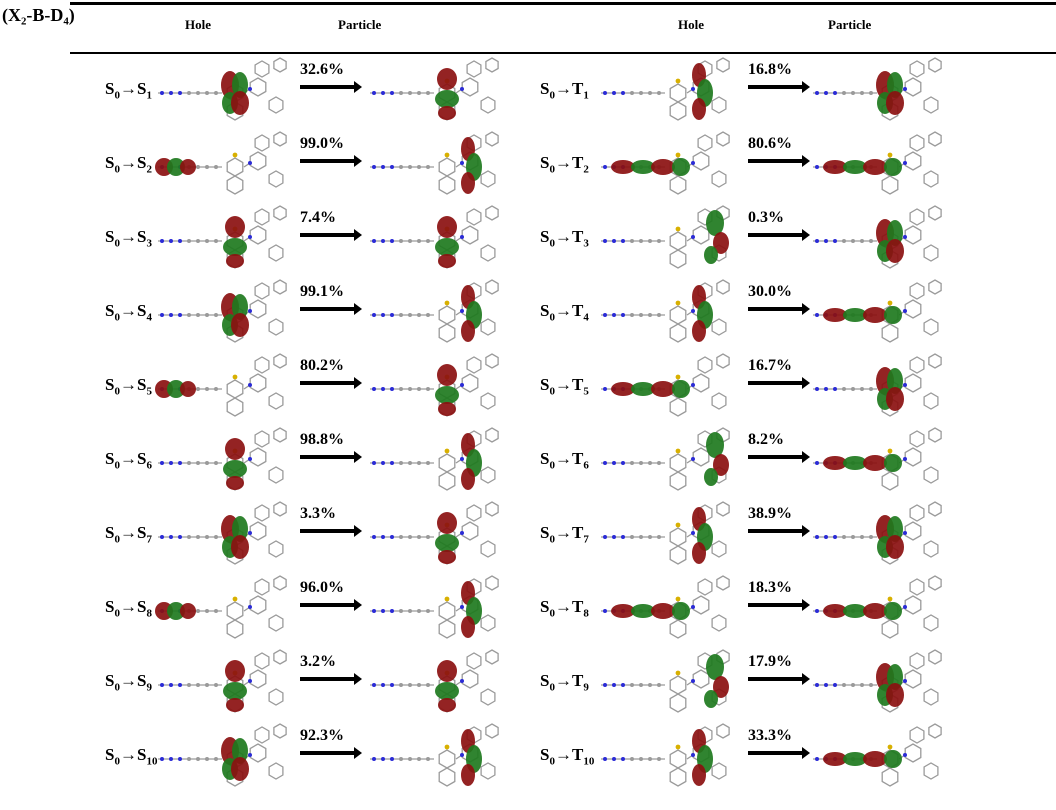  I want to click on overlap-percent: 99.0%, so click(322, 143).